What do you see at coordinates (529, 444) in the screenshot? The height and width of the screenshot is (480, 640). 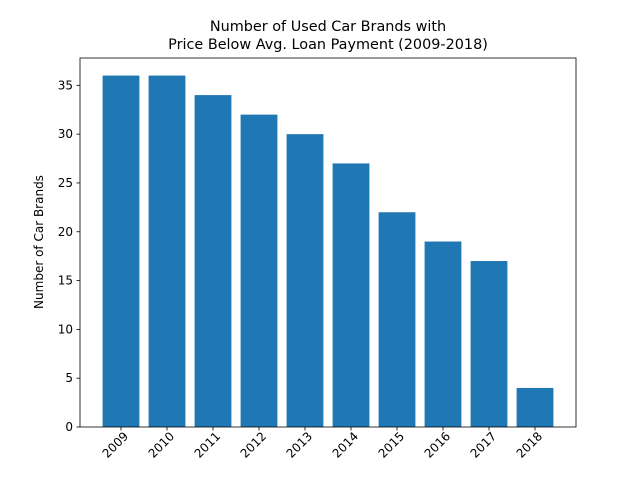 I see `x-tick-label: 2018` at bounding box center [529, 444].